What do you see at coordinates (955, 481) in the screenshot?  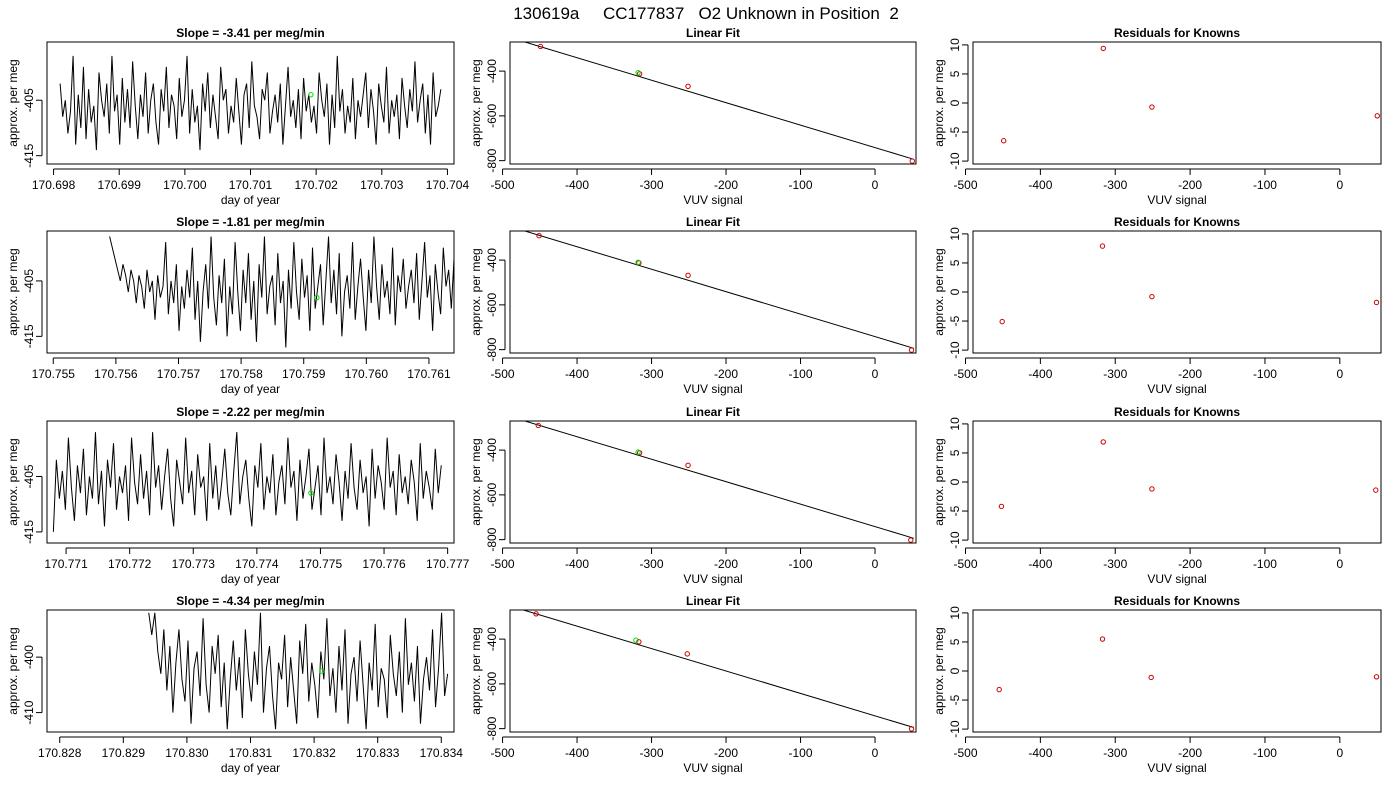 I see `y-tick-label: 0` at bounding box center [955, 481].